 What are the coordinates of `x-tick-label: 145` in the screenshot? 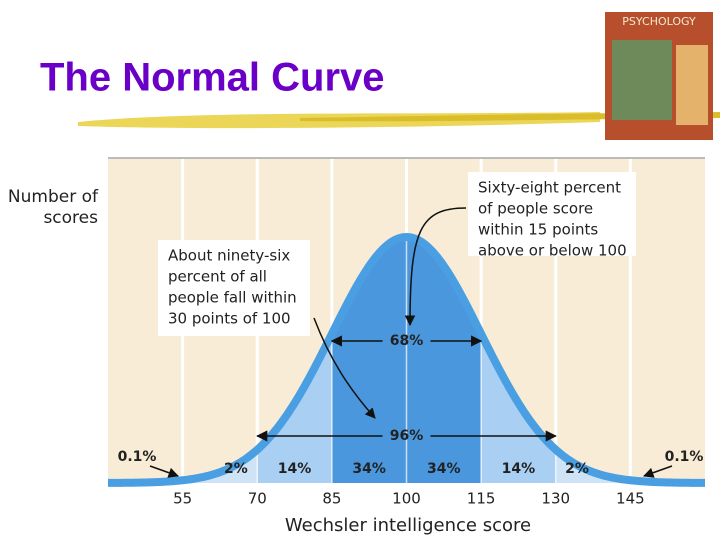 It's located at (630, 499).